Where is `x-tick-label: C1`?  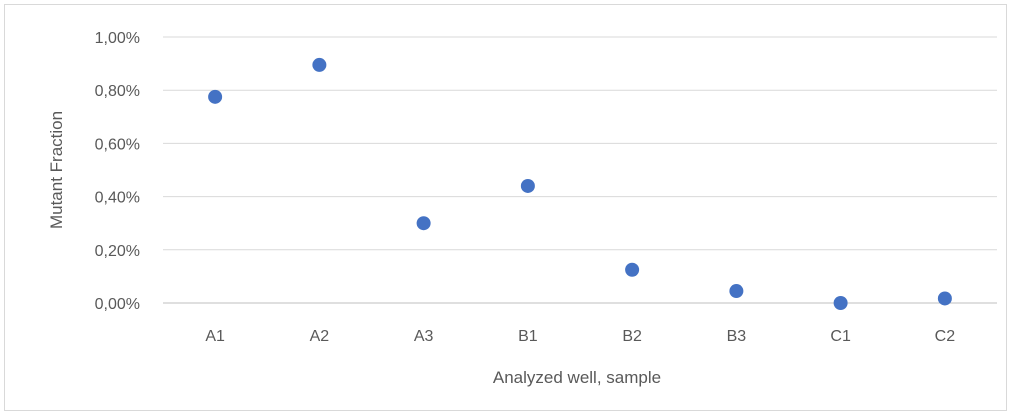
x-tick-label: C1 is located at coordinates (840, 336).